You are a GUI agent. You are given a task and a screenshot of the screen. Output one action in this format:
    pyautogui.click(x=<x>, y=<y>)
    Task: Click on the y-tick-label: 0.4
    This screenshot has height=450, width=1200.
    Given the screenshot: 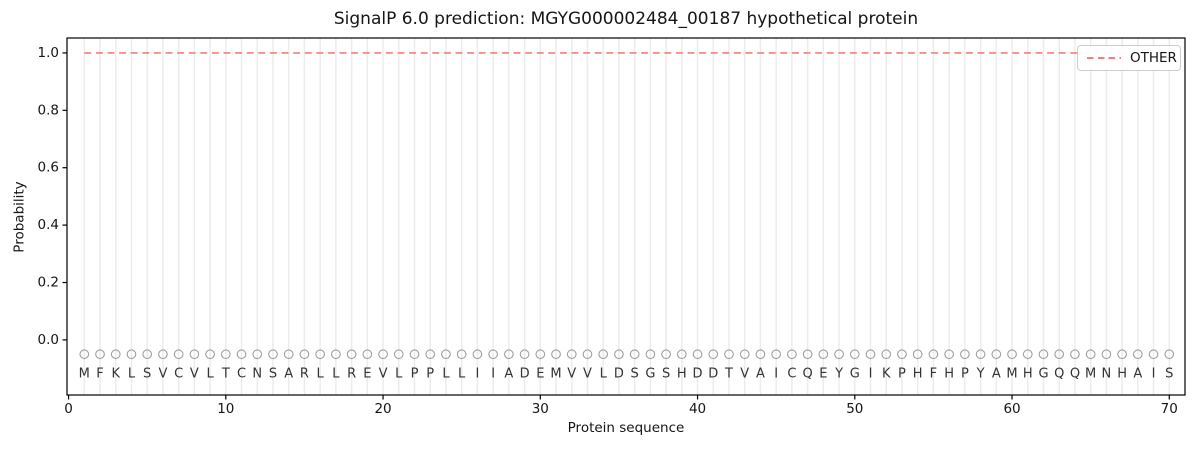 What is the action you would take?
    pyautogui.click(x=48, y=225)
    